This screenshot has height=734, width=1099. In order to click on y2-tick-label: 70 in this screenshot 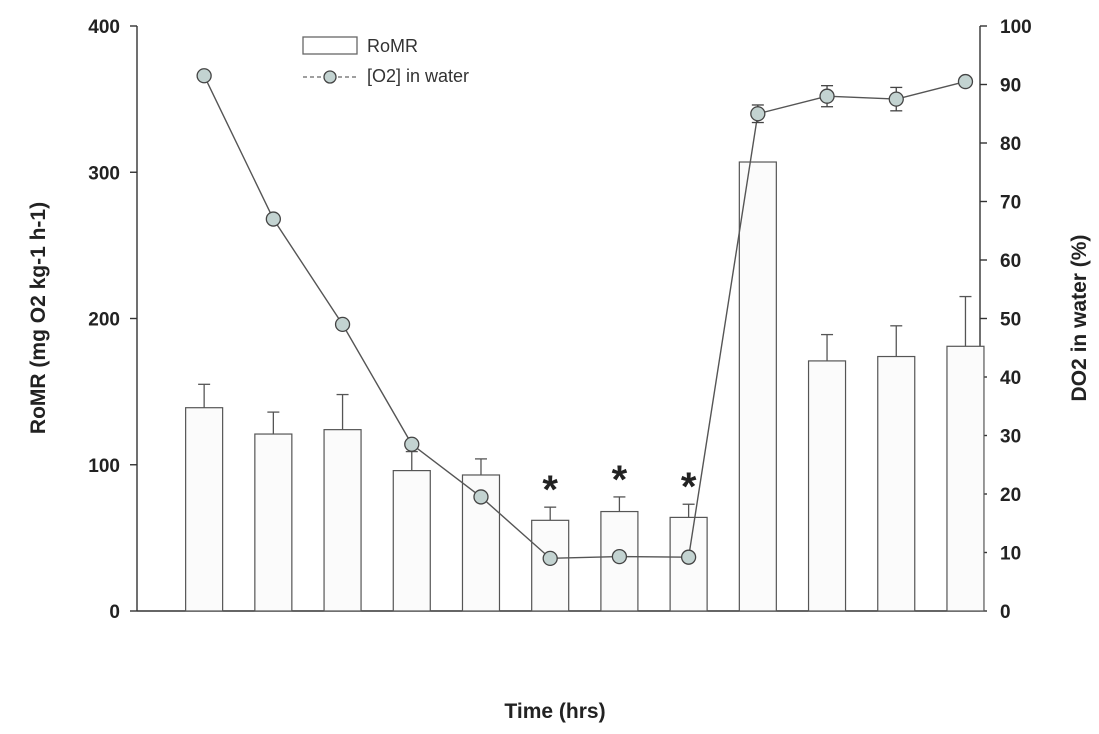, I will do `click(1010, 203)`.